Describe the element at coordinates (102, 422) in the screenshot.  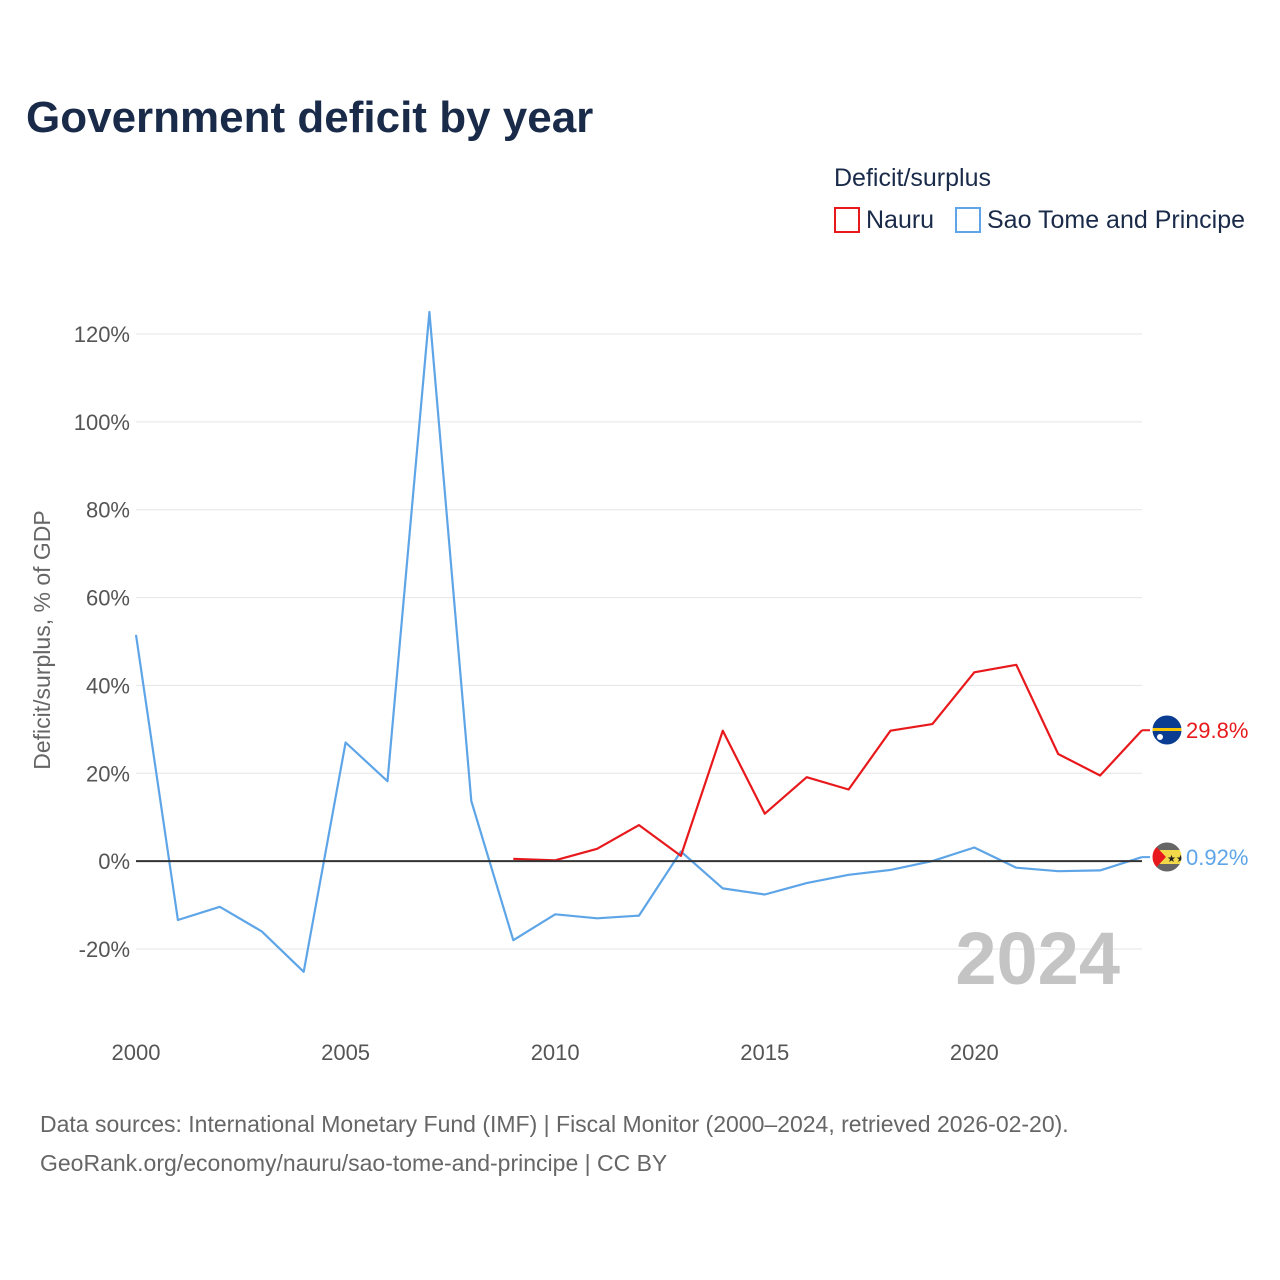
I see `y-tick-label: 100%` at that location.